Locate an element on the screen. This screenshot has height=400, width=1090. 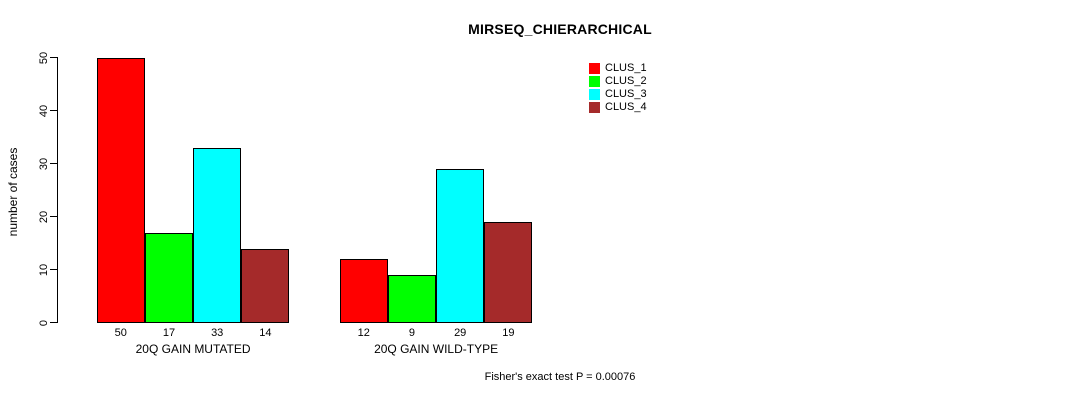
legend-item: CLUS_3 is located at coordinates (618, 94).